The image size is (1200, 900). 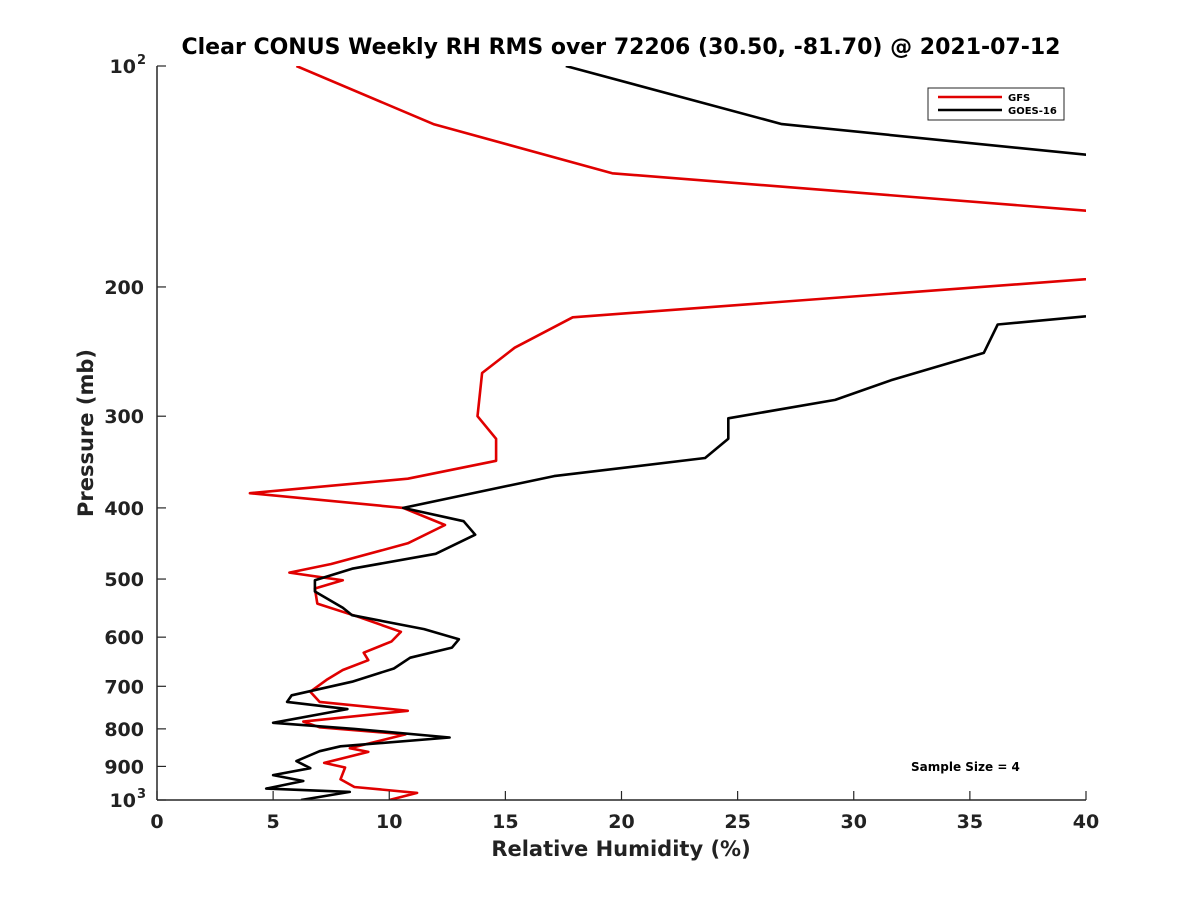 I want to click on y-tick-label: 800, so click(x=124, y=730).